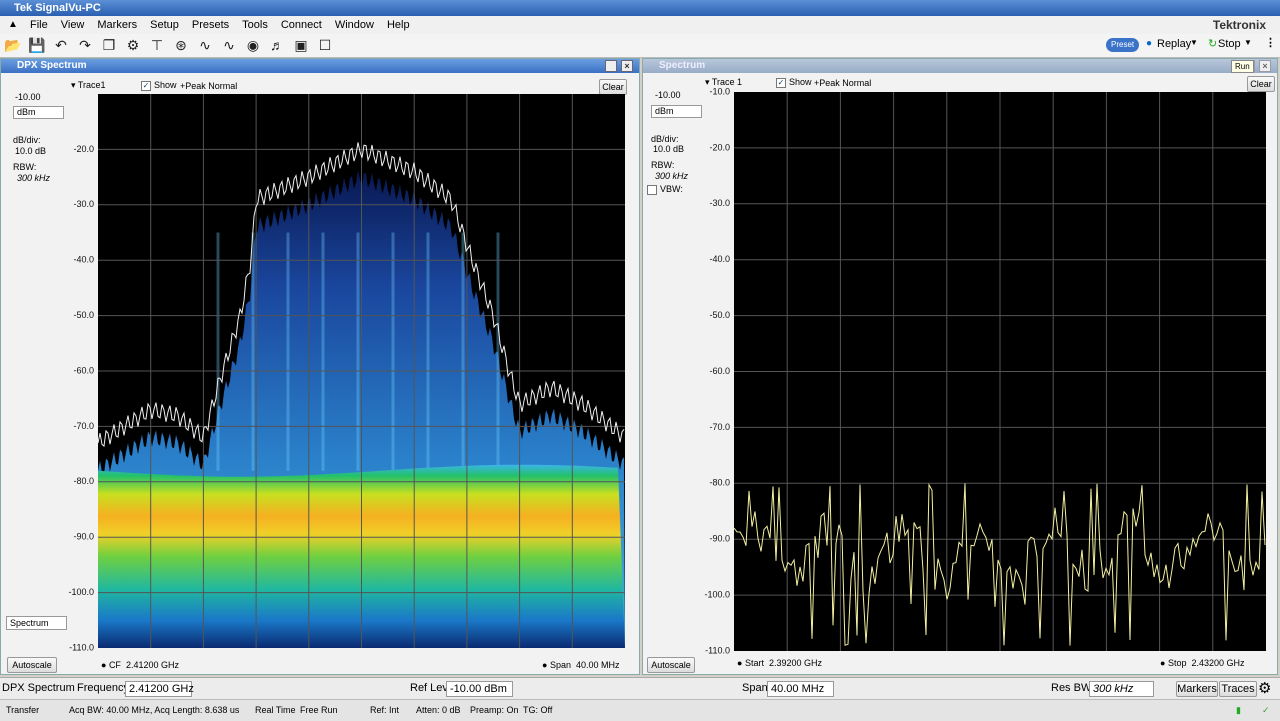 This screenshot has width=1280, height=721. I want to click on status-item: Acq BW: 40.00 MHz, Acq Length: 8.638 us, so click(154, 710).